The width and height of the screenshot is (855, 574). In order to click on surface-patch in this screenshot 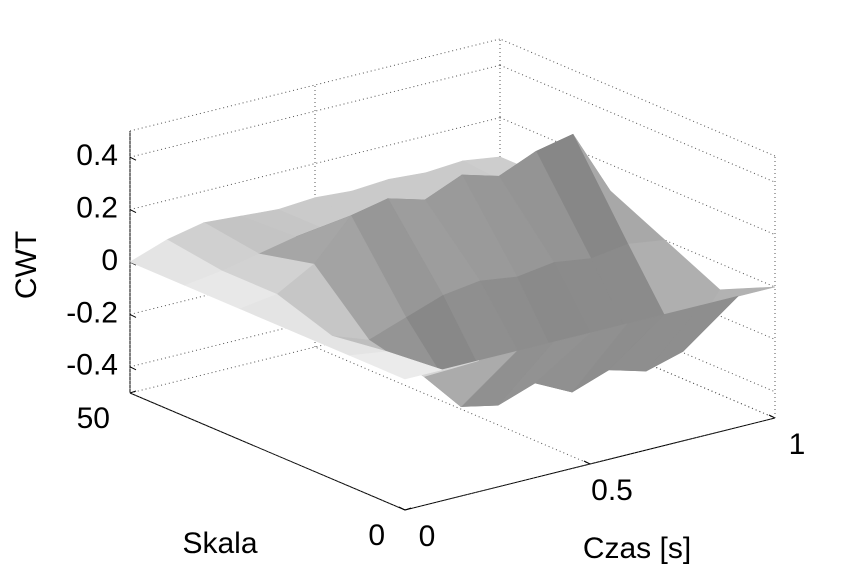, I will do `click(396, 365)`.